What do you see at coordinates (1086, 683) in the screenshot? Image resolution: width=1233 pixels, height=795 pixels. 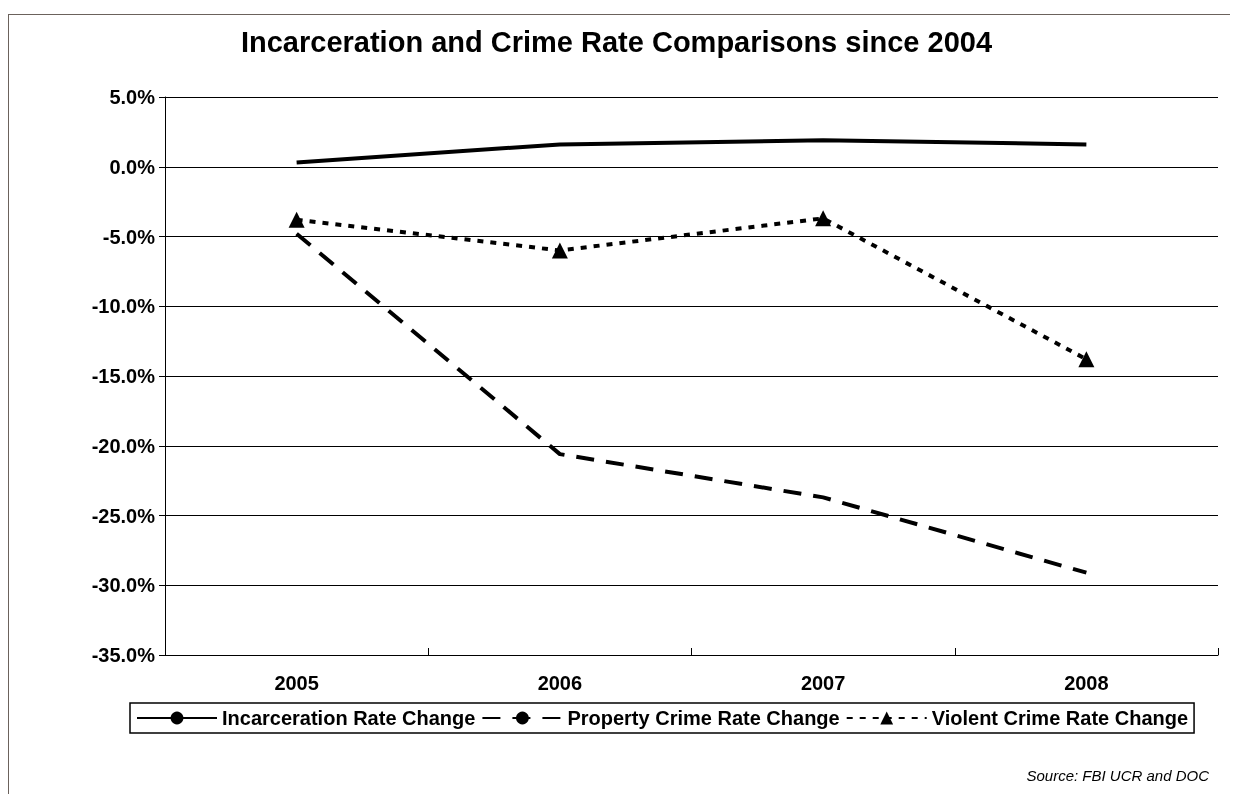 I see `x-tick-label: 2008` at bounding box center [1086, 683].